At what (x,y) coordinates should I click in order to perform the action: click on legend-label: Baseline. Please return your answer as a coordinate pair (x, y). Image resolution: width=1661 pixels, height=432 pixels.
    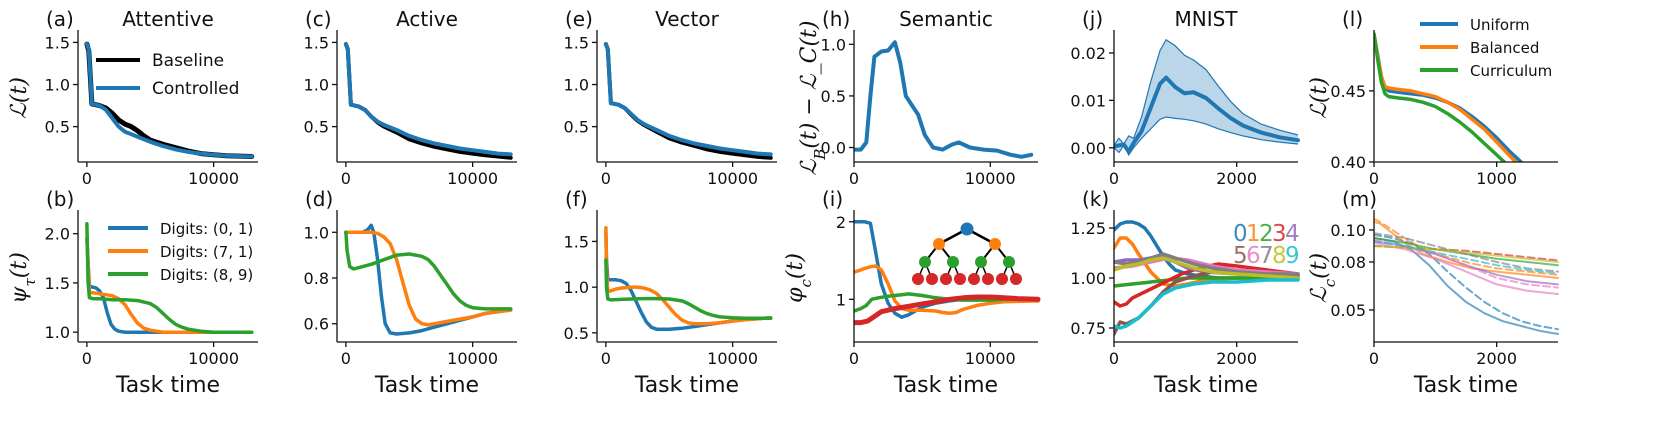
    Looking at the image, I should click on (188, 61).